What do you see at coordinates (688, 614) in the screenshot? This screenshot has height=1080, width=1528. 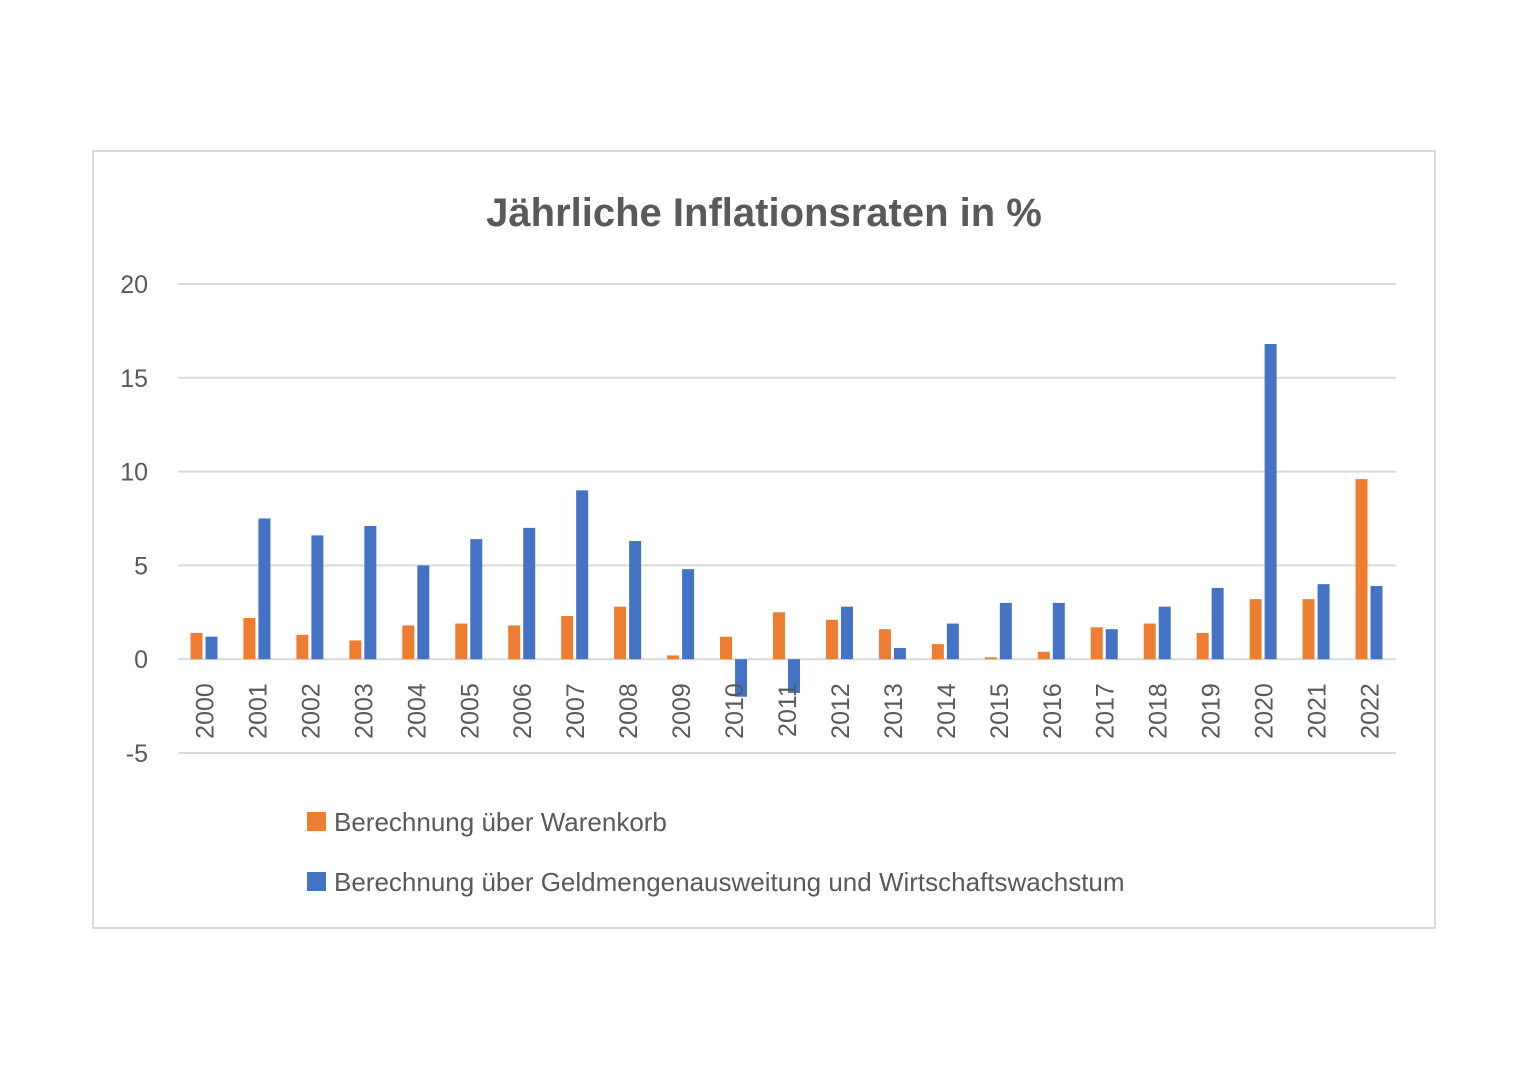 I see `bar-geldmenge-2009` at bounding box center [688, 614].